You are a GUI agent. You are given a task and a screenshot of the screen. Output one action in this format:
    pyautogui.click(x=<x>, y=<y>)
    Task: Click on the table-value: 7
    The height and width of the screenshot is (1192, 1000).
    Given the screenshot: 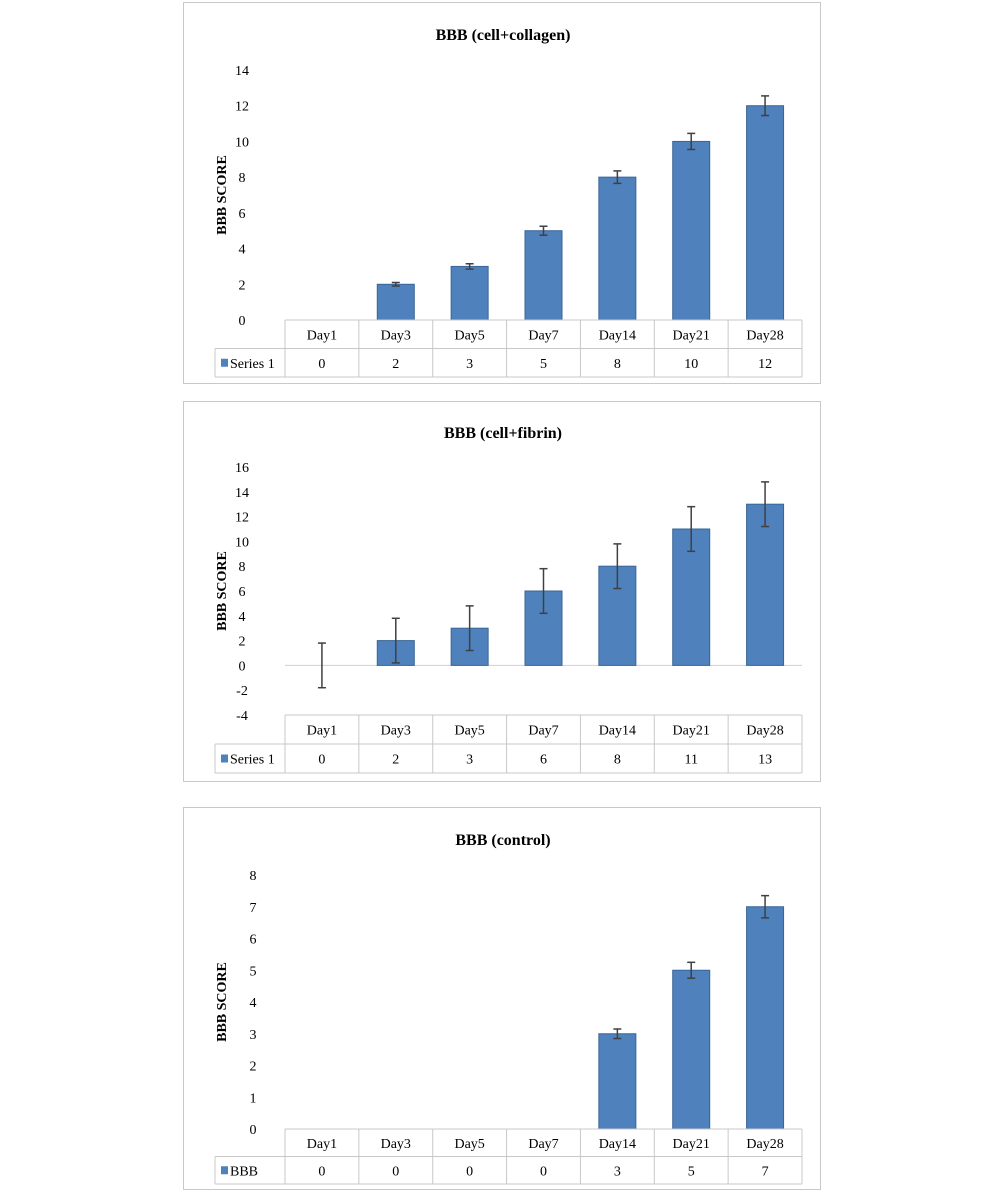 What is the action you would take?
    pyautogui.click(x=765, y=1171)
    